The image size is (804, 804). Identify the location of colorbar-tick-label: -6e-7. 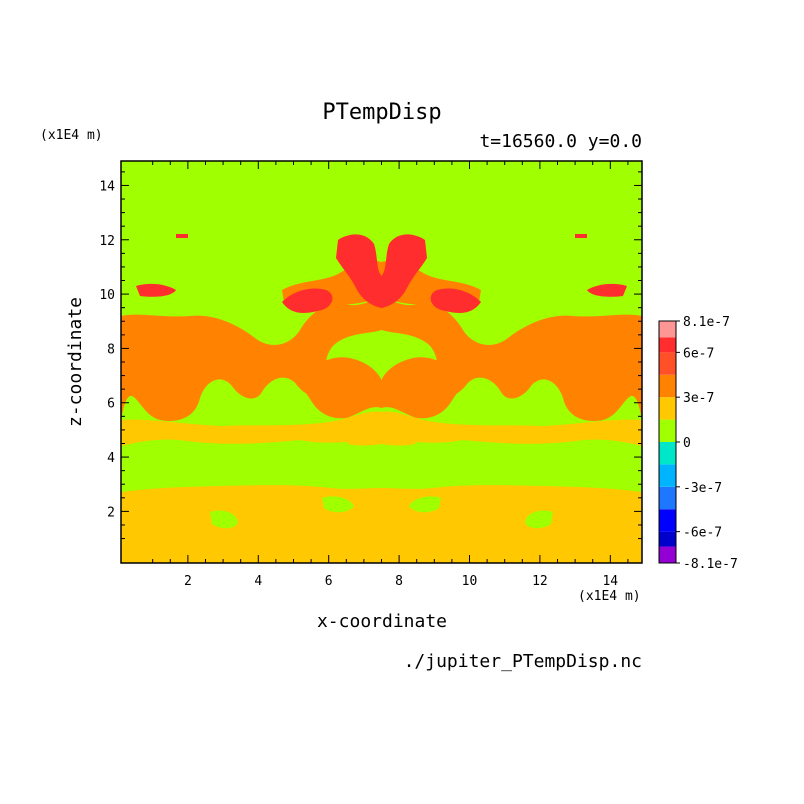
(702, 533).